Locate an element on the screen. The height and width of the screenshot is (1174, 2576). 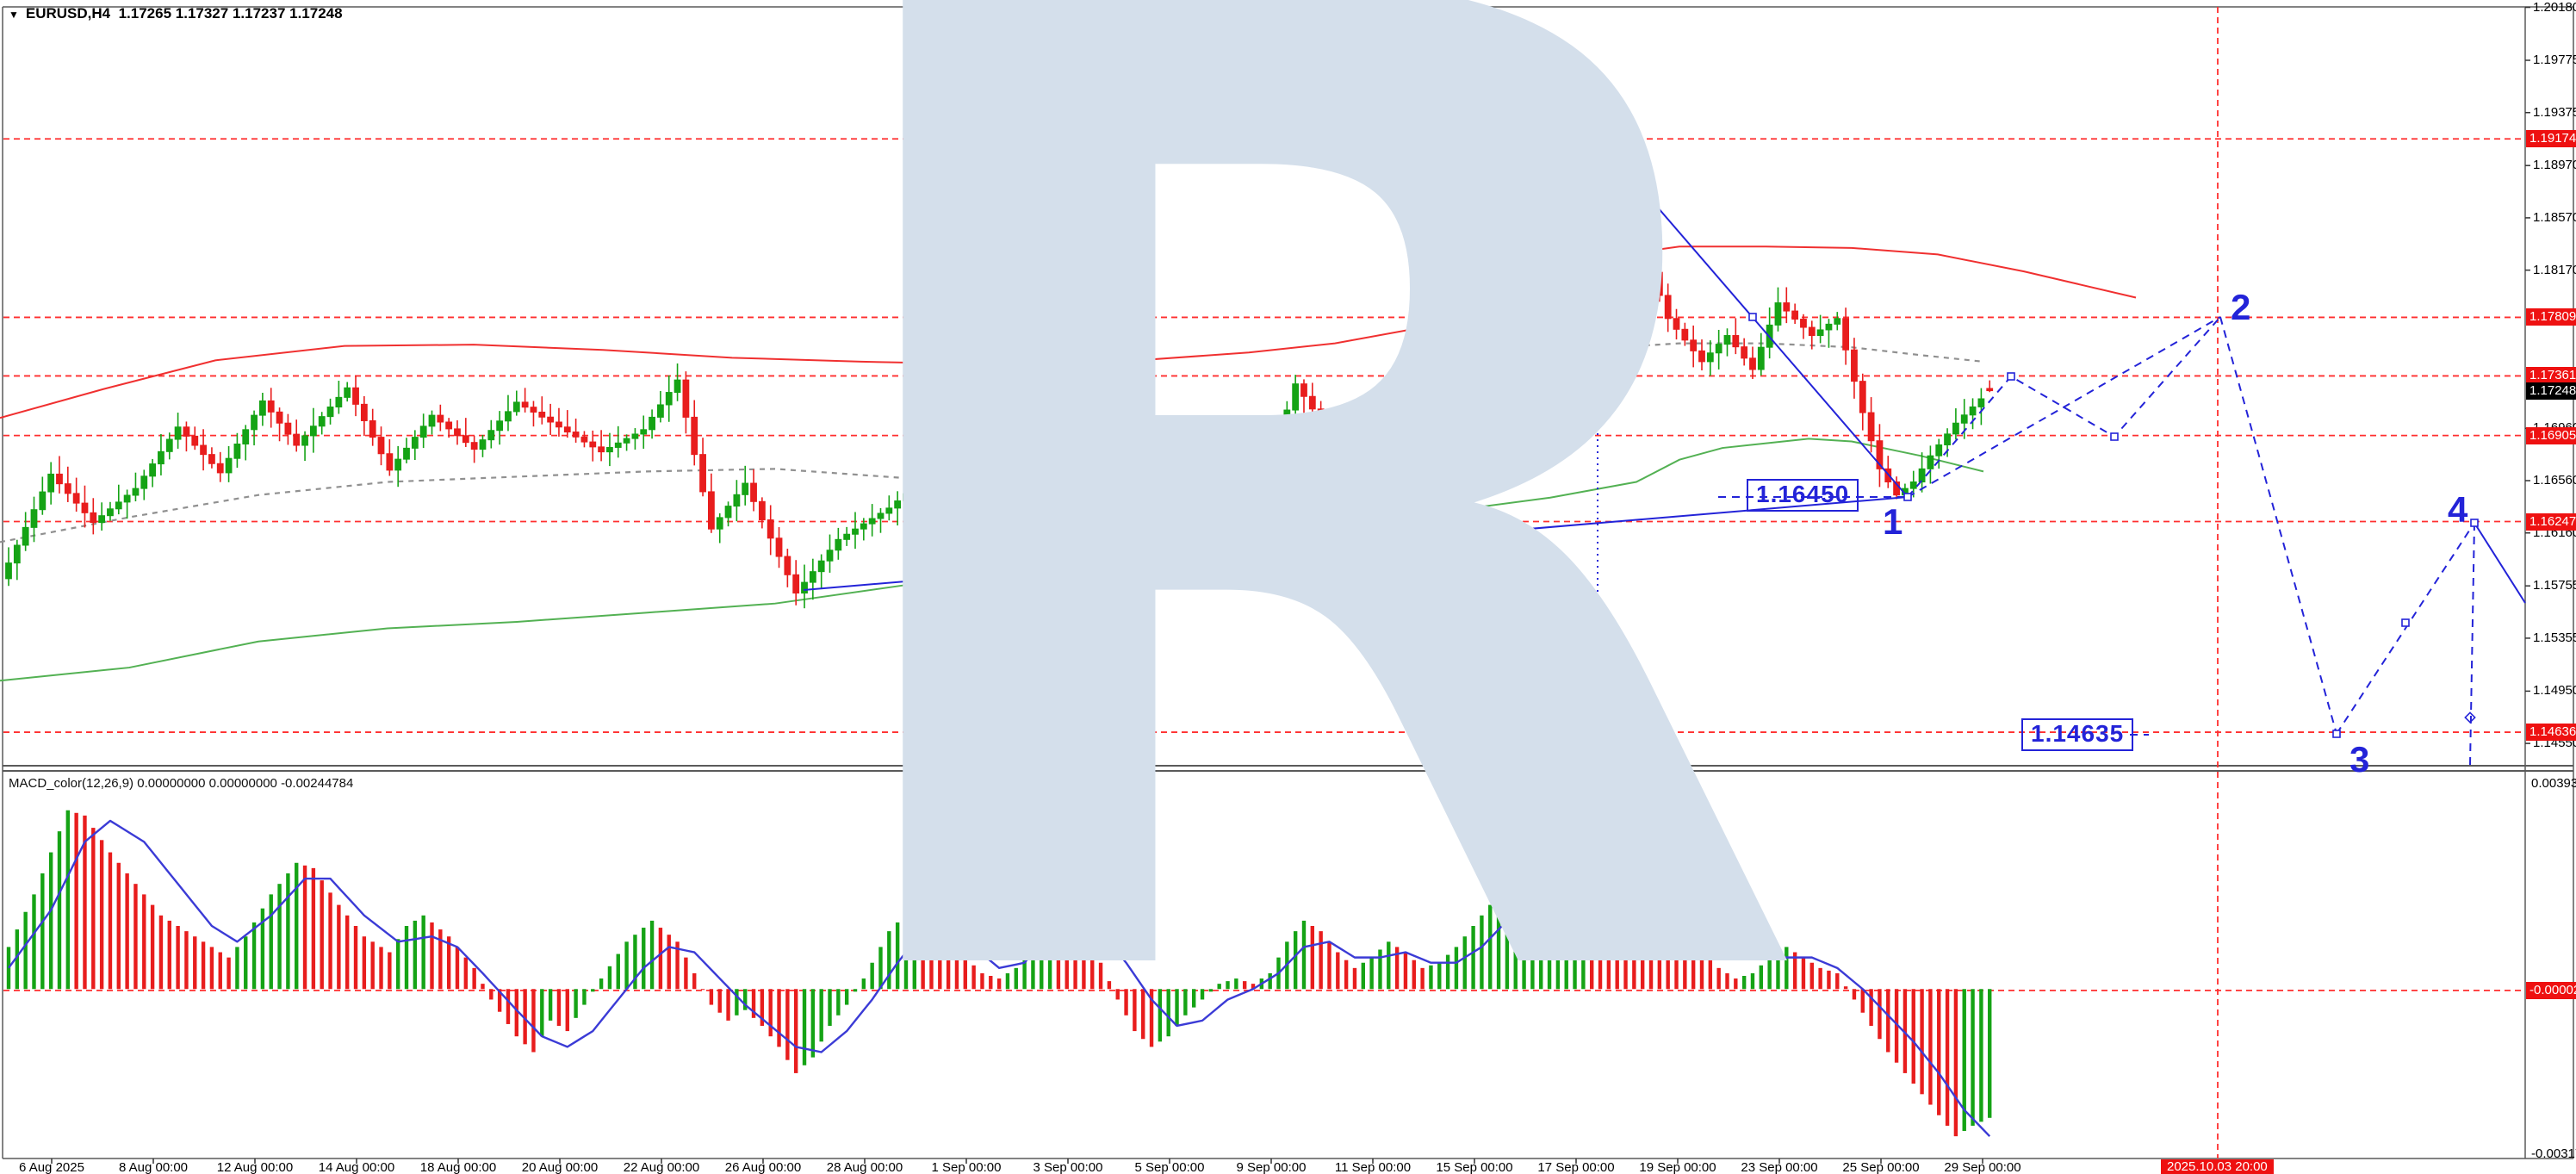
time-tick-label: 12 Aug 00:00 is located at coordinates (255, 1167).